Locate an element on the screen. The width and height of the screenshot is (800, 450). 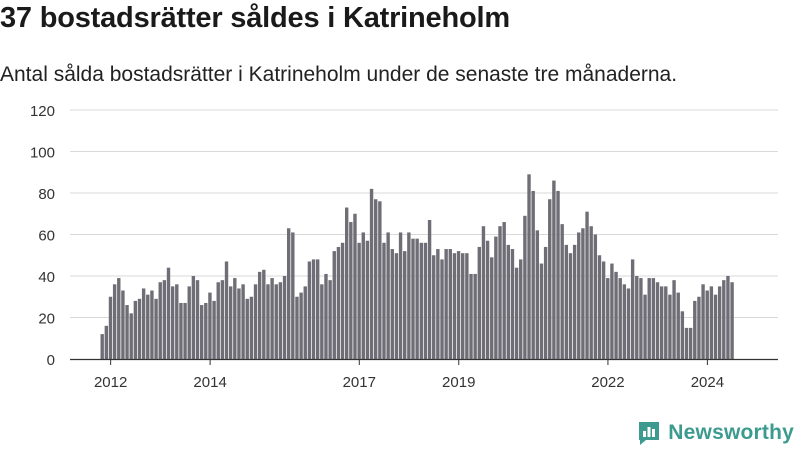
y-tick-label: 100 is located at coordinates (42, 153).